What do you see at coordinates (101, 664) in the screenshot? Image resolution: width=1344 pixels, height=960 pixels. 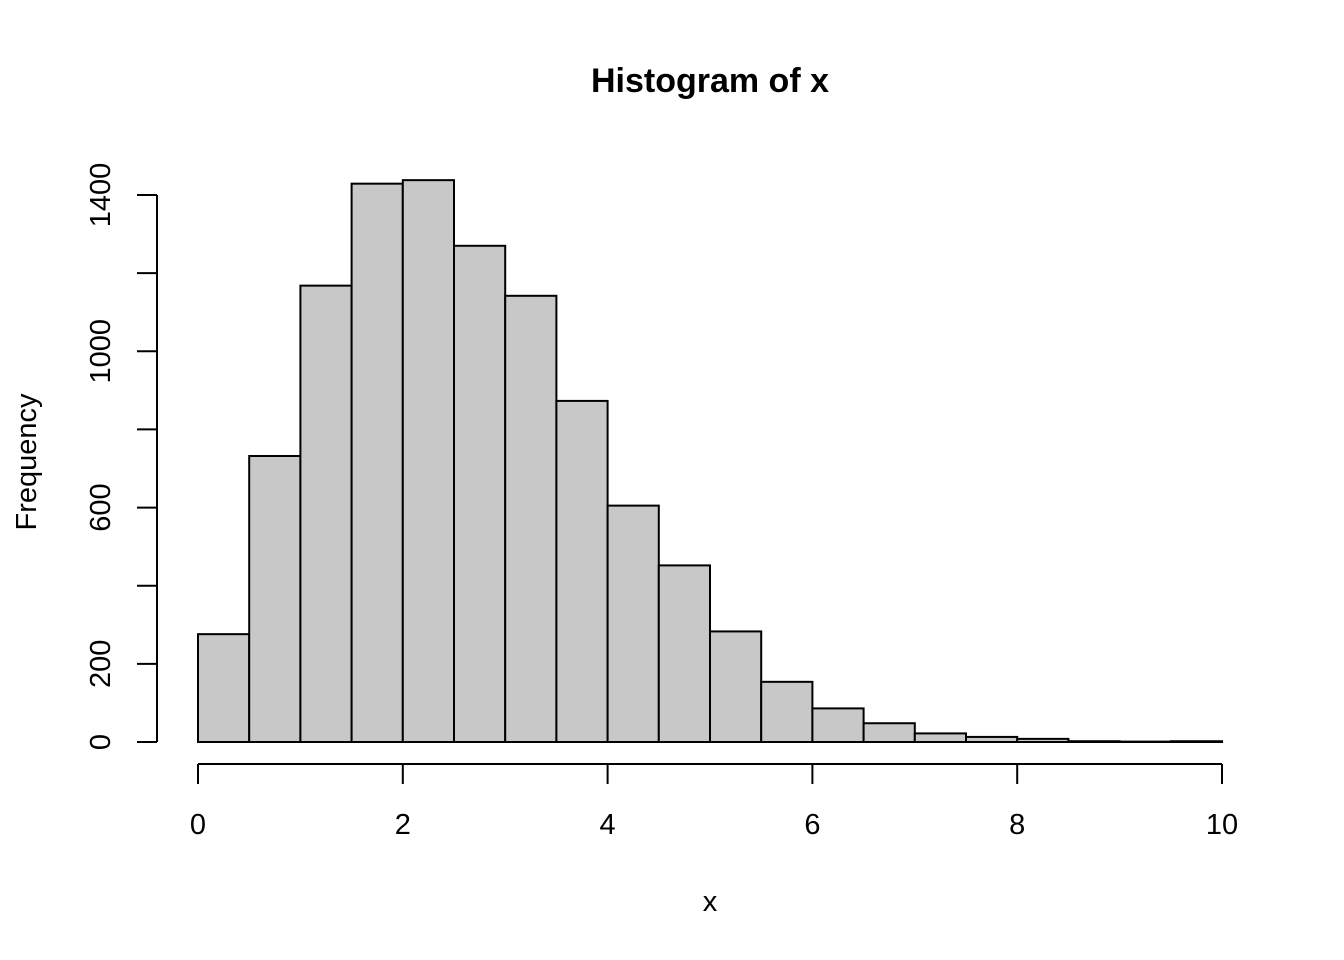 I see `y-tick-label: 200` at bounding box center [101, 664].